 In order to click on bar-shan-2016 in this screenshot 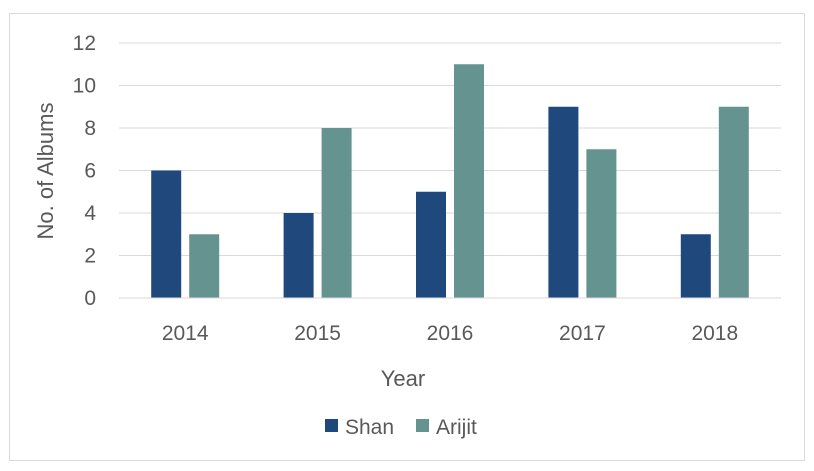, I will do `click(431, 244)`.